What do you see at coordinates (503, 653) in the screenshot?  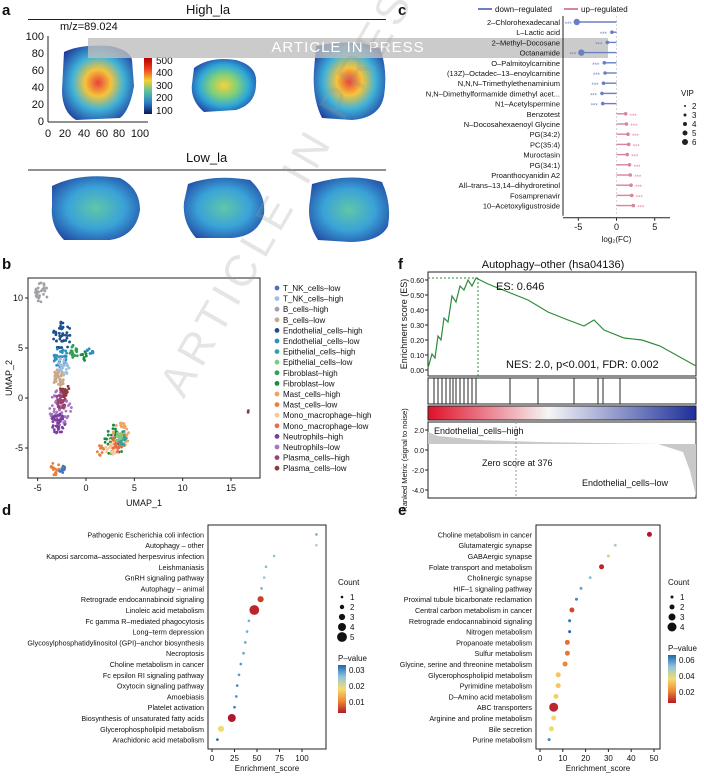 I see `pathway-label: Sulfur metabolism` at bounding box center [503, 653].